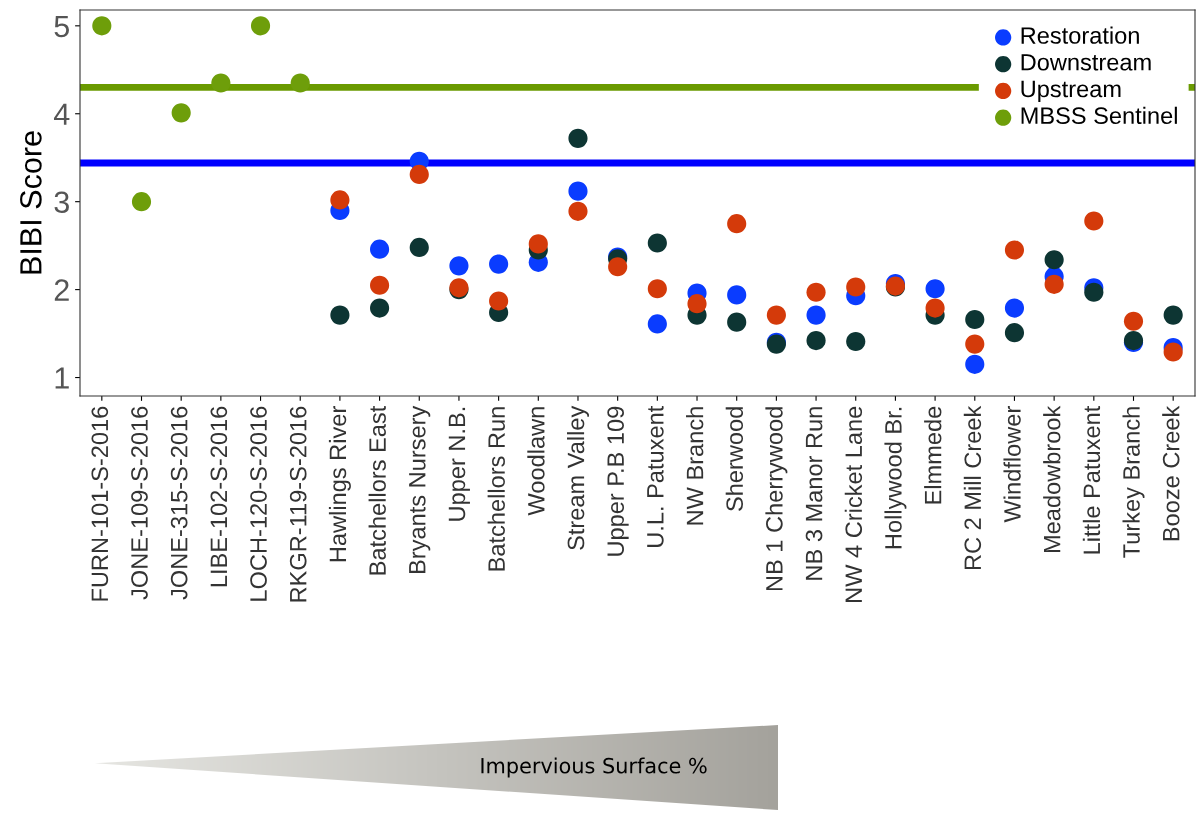  Describe the element at coordinates (219, 496) in the screenshot. I see `x-tick-label: LIBE-102-S-2016` at that location.